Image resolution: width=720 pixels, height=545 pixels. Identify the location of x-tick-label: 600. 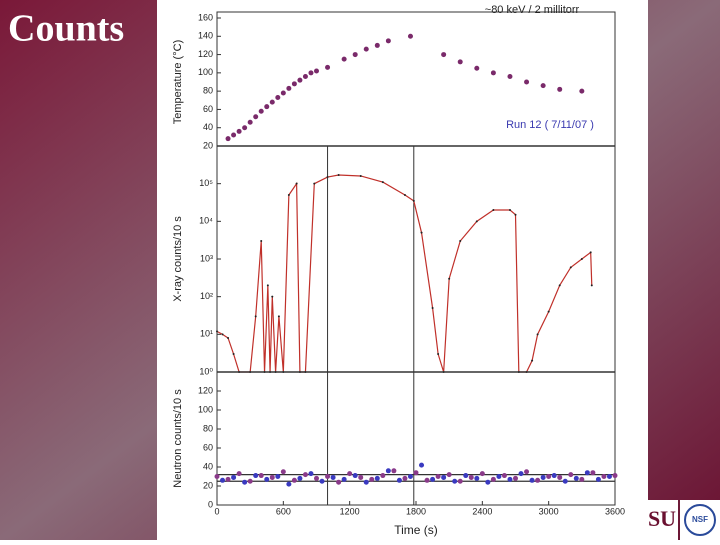
(283, 511).